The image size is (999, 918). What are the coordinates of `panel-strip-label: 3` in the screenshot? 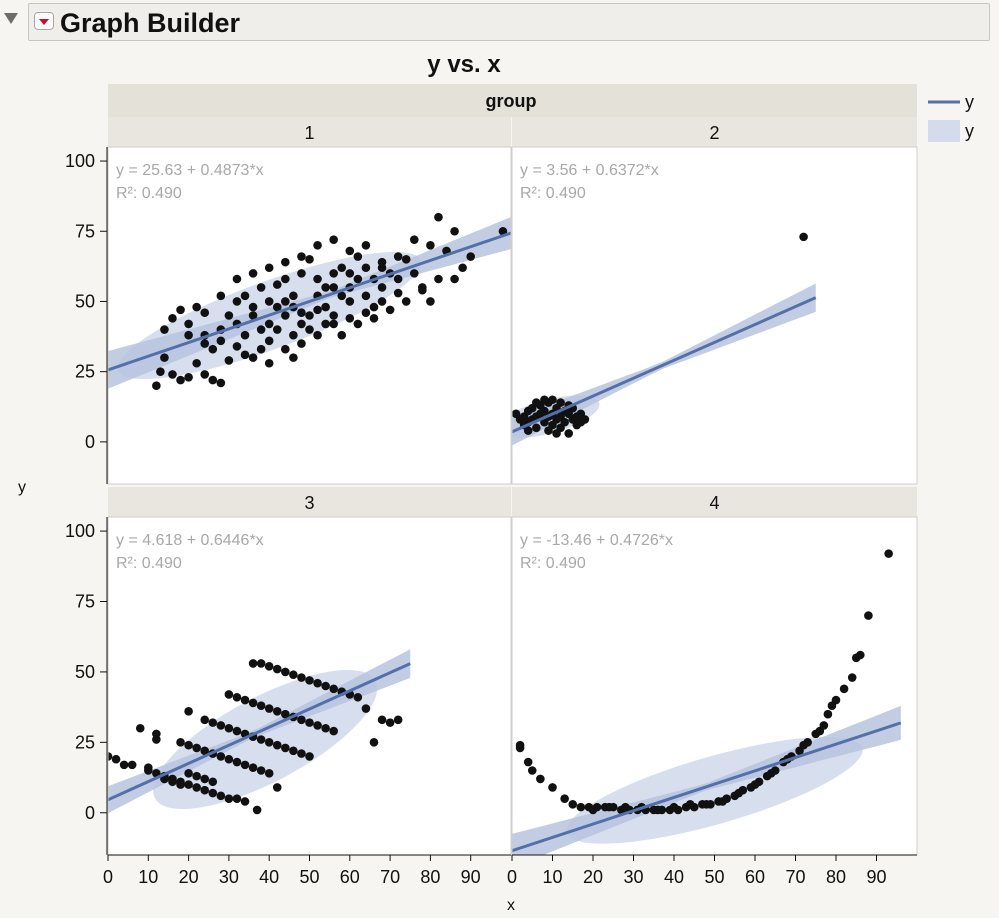 It's located at (309, 503).